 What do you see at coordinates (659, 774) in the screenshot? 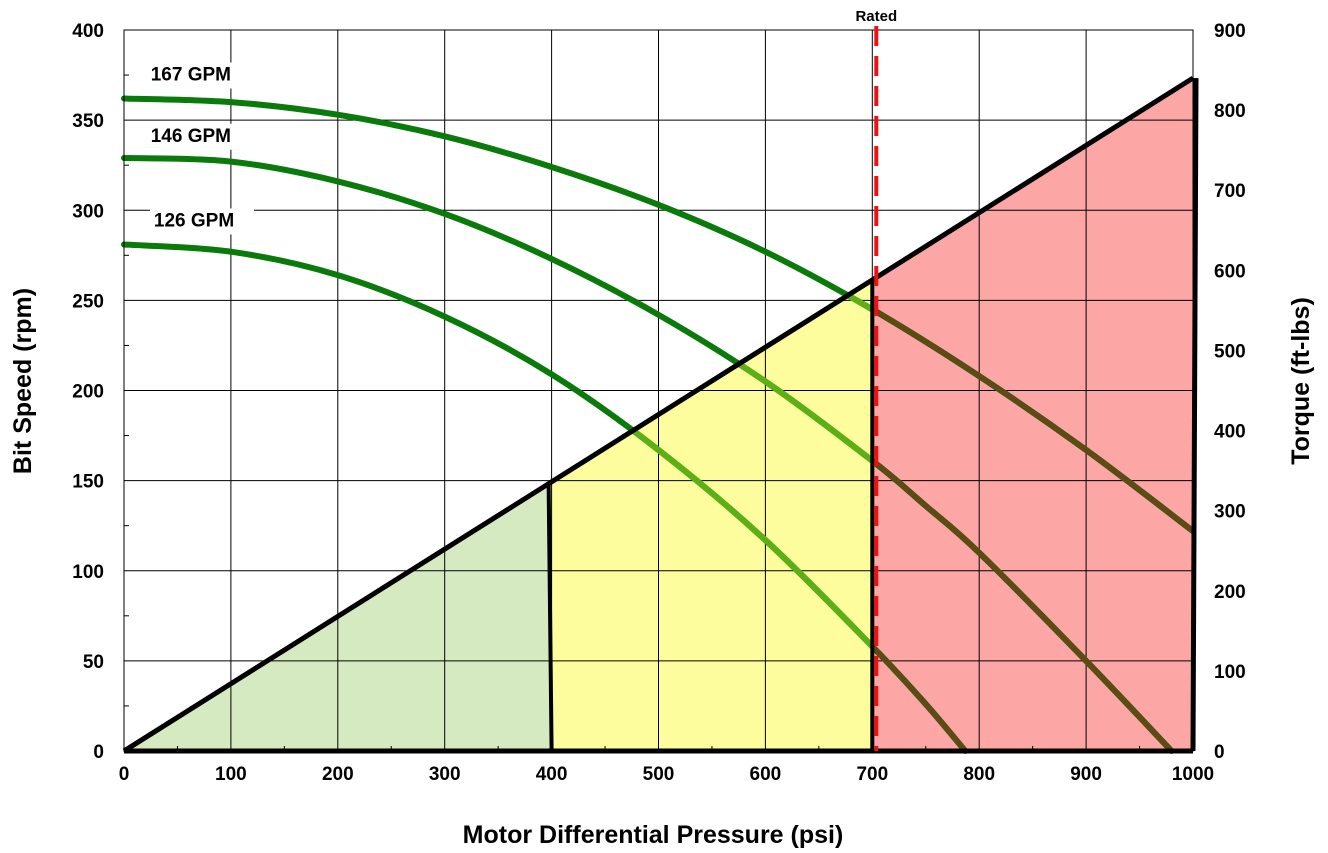
I see `x-tick-label: 500` at bounding box center [659, 774].